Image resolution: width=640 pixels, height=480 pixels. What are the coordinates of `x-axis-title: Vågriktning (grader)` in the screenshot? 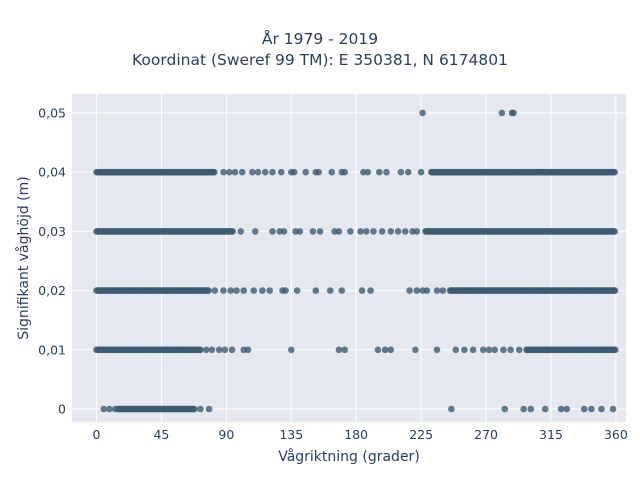 It's located at (349, 456).